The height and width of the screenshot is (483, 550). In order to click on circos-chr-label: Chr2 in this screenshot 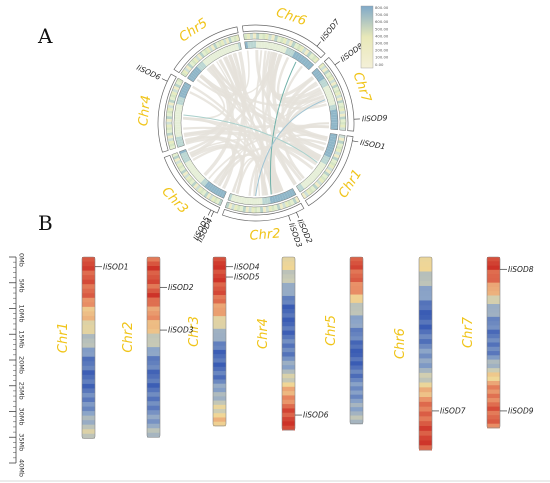, I will do `click(265, 234)`.